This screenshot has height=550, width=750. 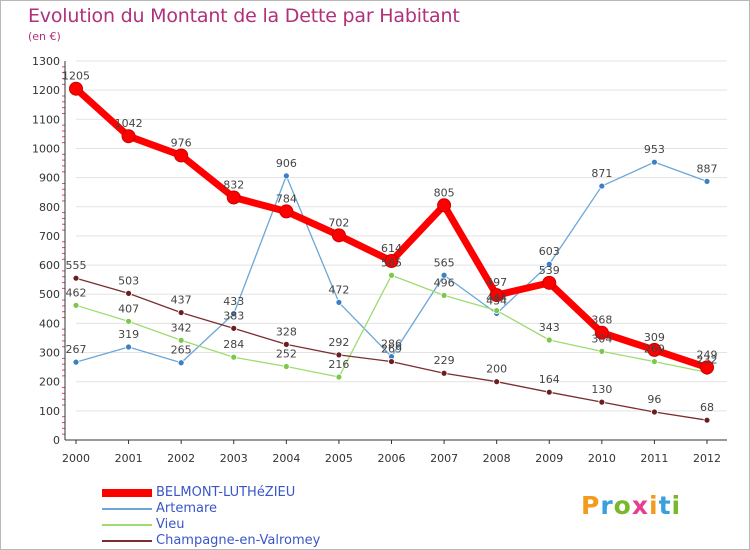 What do you see at coordinates (444, 282) in the screenshot?
I see `data-label: 496` at bounding box center [444, 282].